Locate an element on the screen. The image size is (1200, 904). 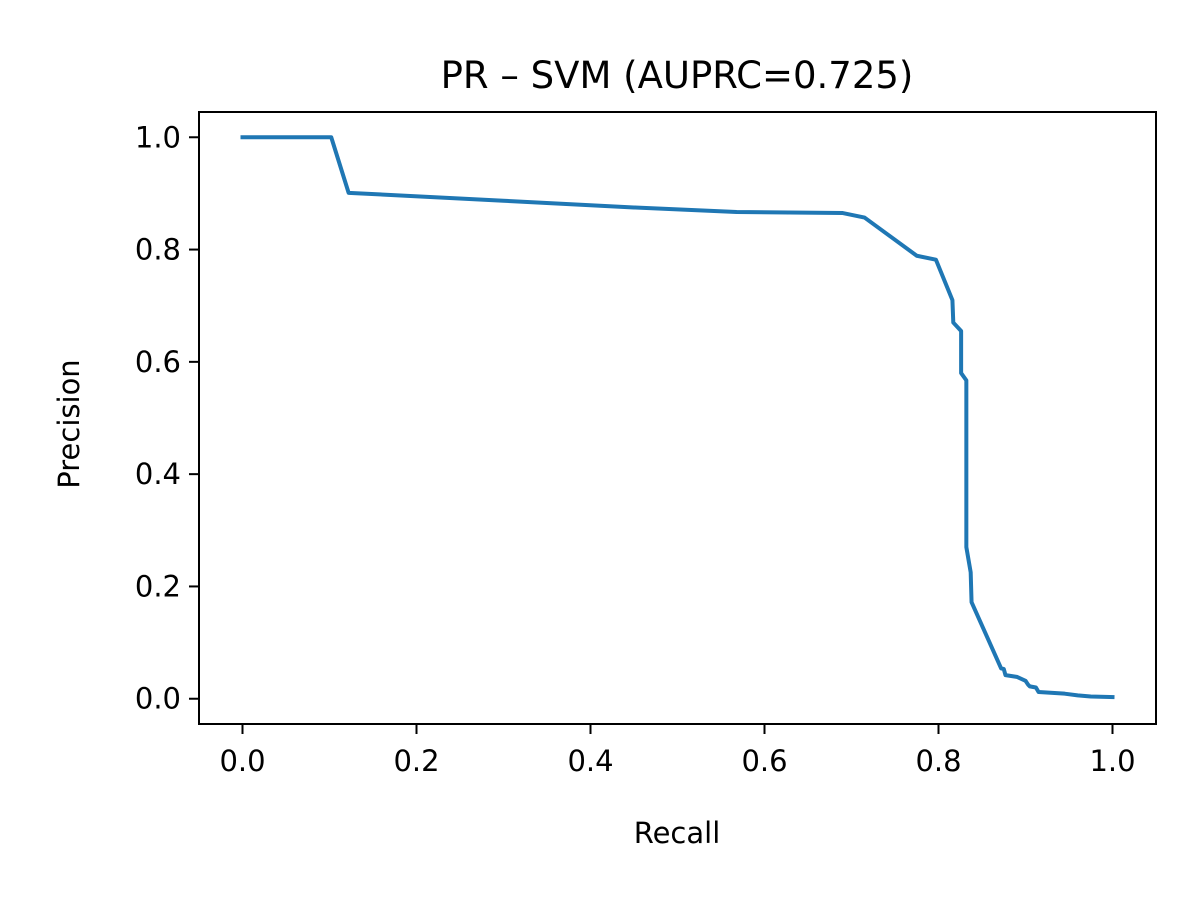
x-tick-label: 0.4 is located at coordinates (590, 761).